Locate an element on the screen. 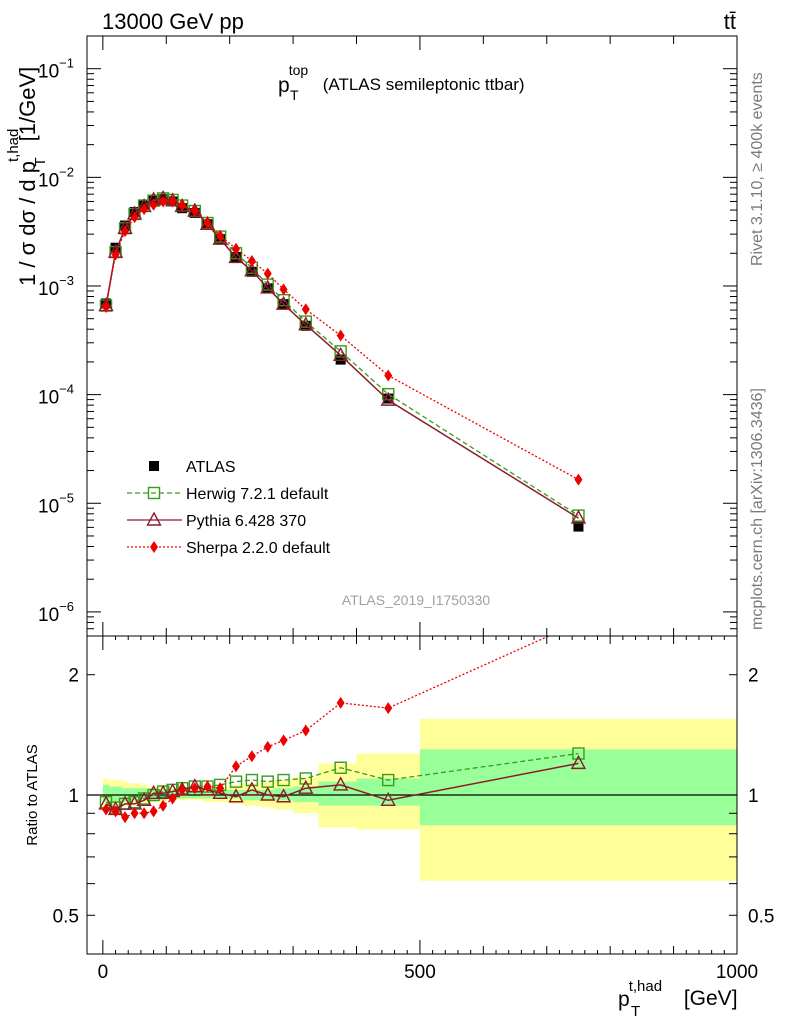  x-axis-label-superscript: t,had is located at coordinates (645, 986).